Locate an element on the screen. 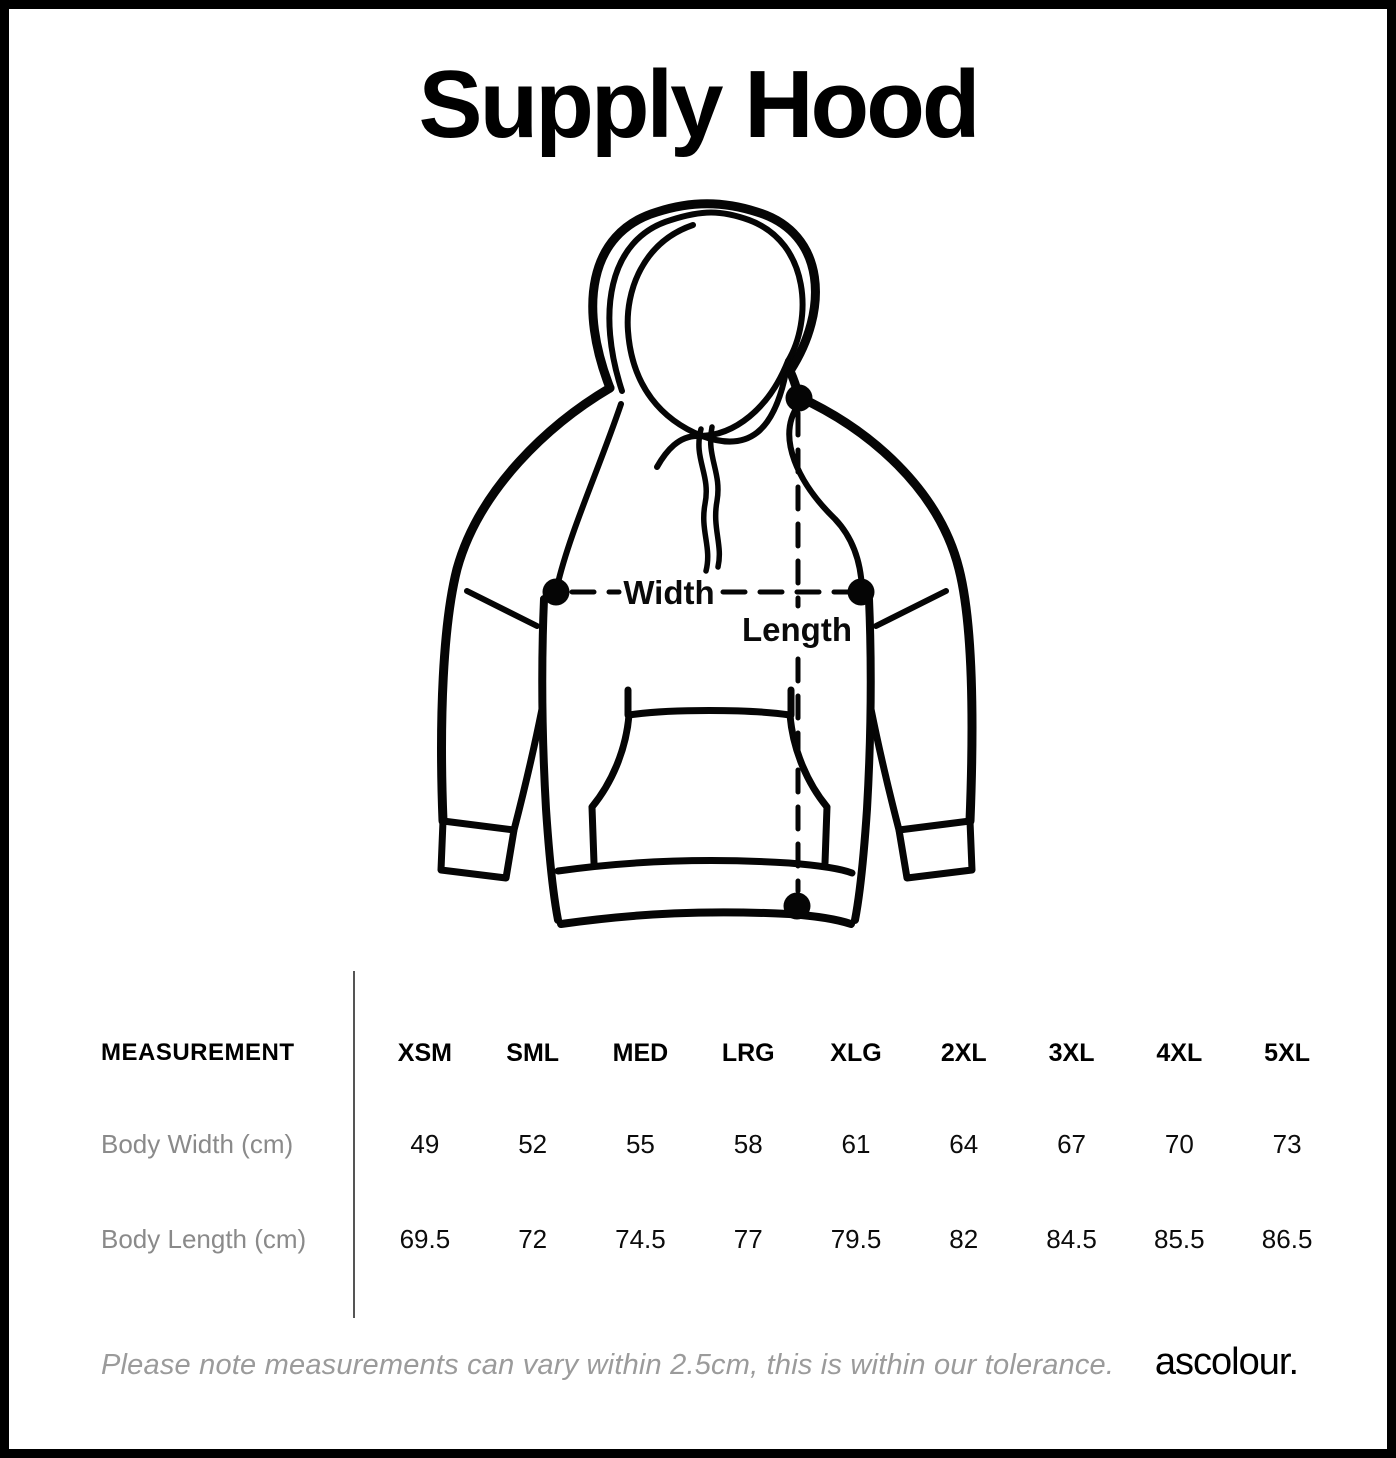 This screenshot has width=1396, height=1458. body-length-value: 82 is located at coordinates (964, 1238).